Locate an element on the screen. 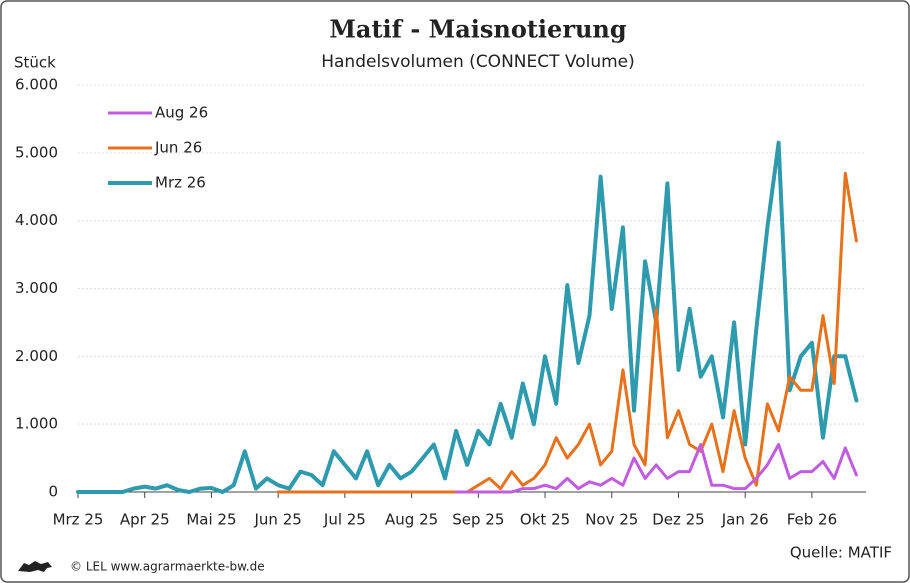 The width and height of the screenshot is (910, 583). chart-subtitle: Handelsvolumen (CONNECT Volume) is located at coordinates (478, 62).